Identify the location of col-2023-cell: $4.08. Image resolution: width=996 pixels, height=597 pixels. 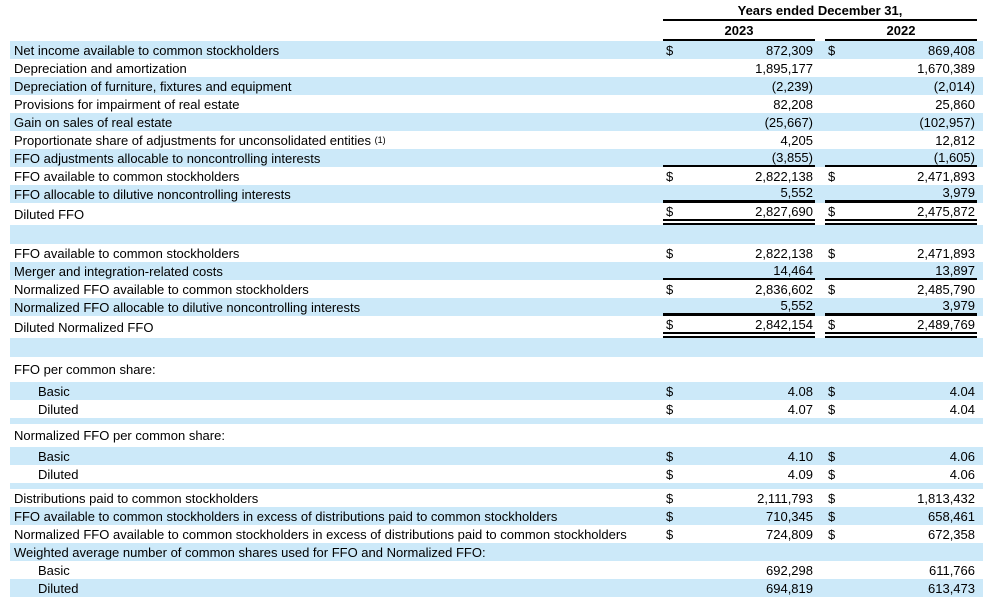
(739, 391).